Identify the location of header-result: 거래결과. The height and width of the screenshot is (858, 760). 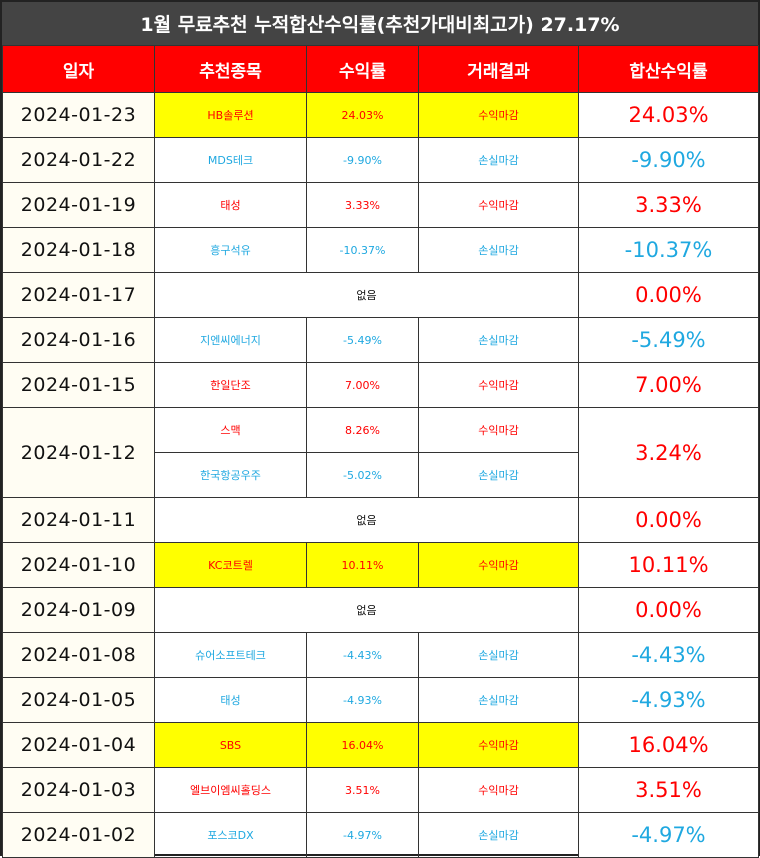
(498, 69).